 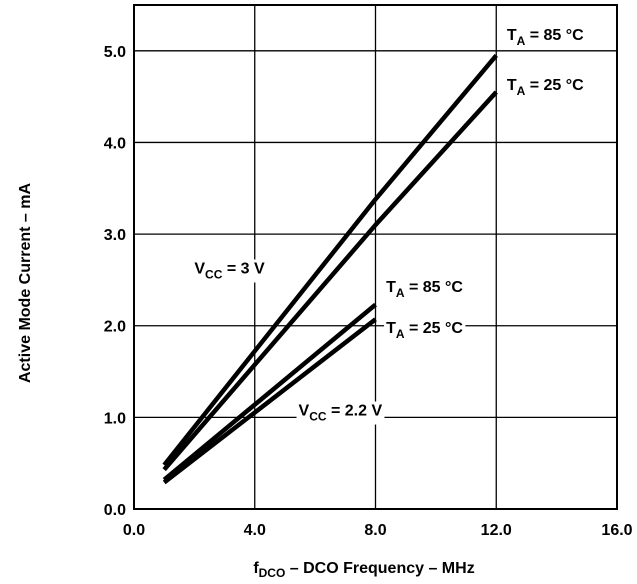 I want to click on x-axis-title-main: f, so click(x=256, y=568).